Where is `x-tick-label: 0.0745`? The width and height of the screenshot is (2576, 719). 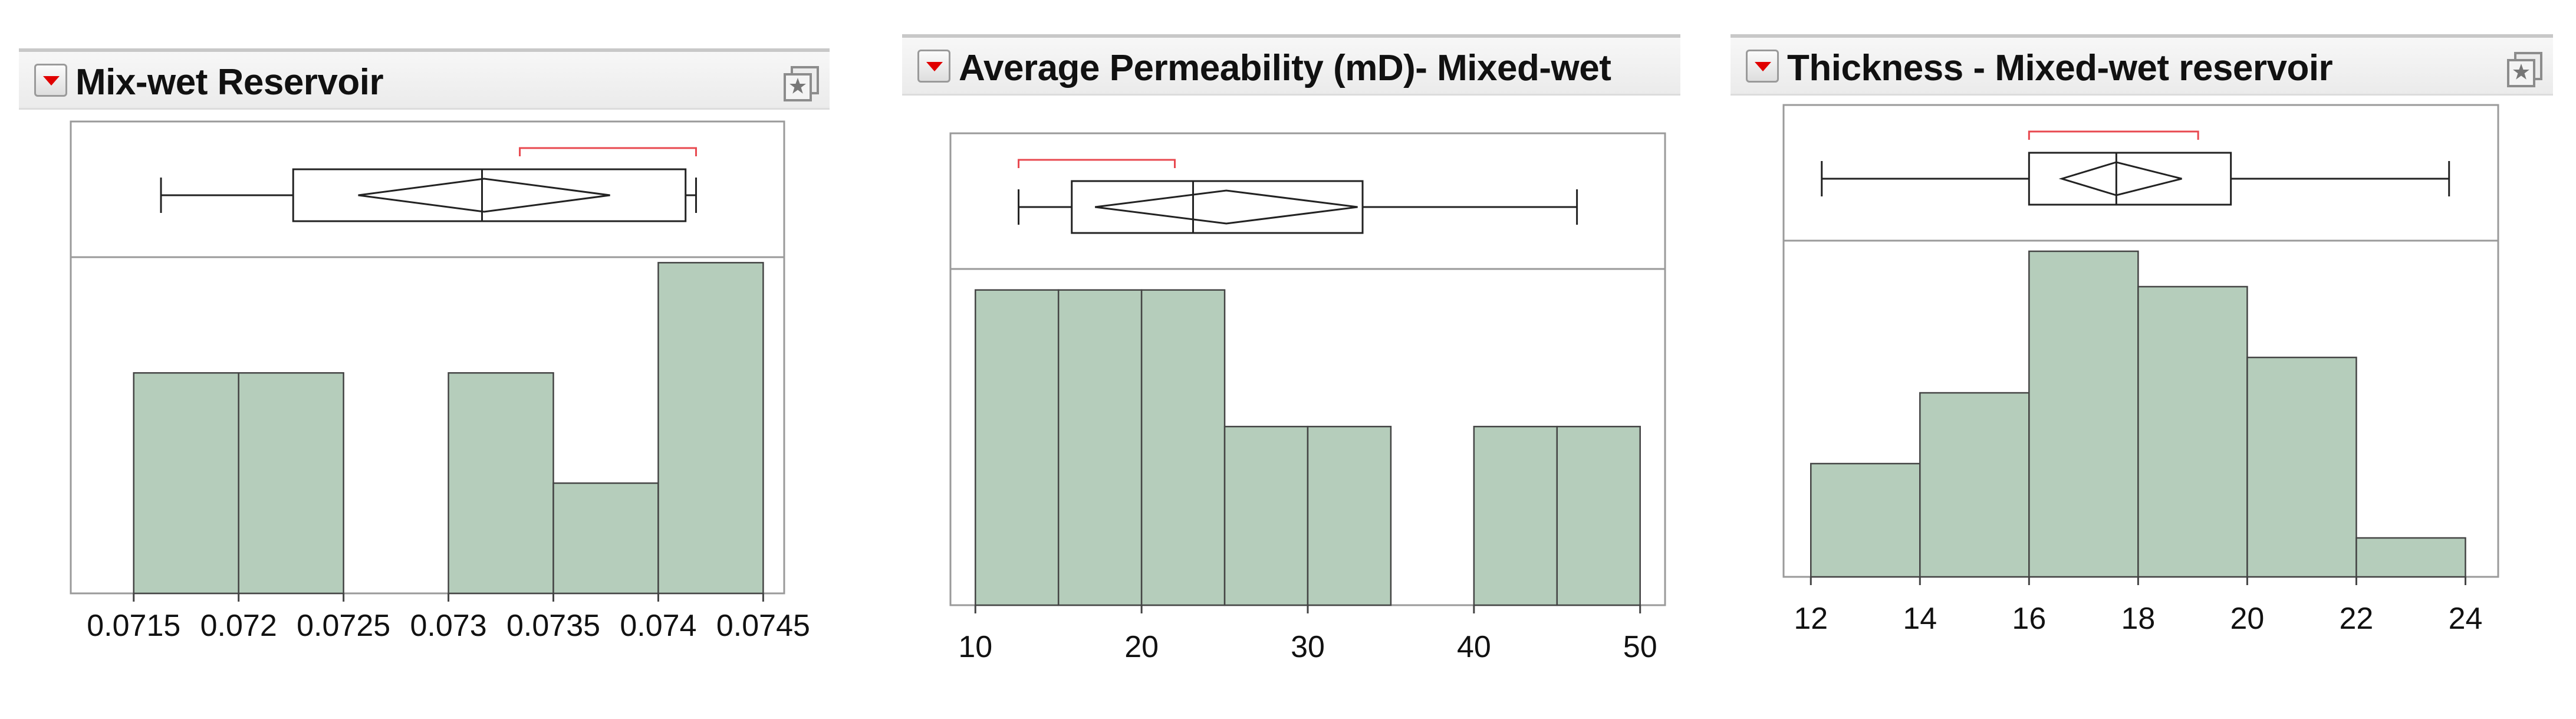
x-tick-label: 0.0745 is located at coordinates (763, 626).